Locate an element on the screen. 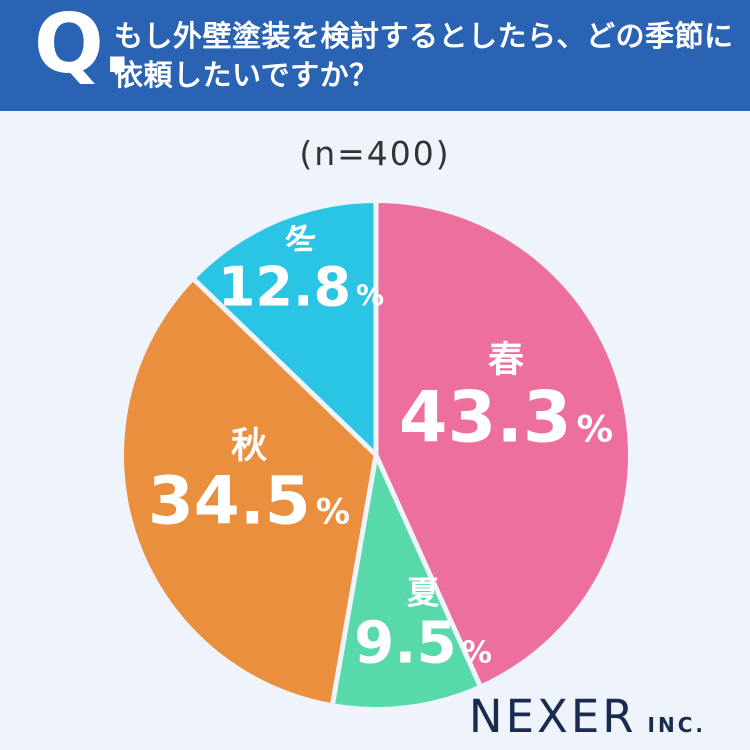  question-line-2: 依頼したいですか？ is located at coordinates (246, 75).